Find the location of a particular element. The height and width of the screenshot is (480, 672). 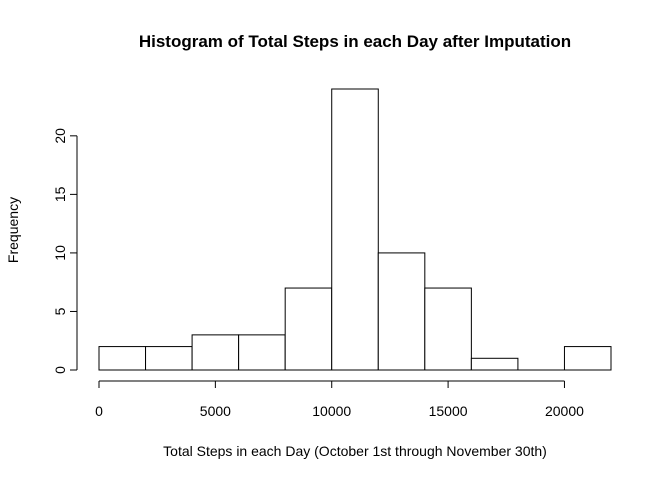

x-tick-label: 10000 is located at coordinates (331, 411).